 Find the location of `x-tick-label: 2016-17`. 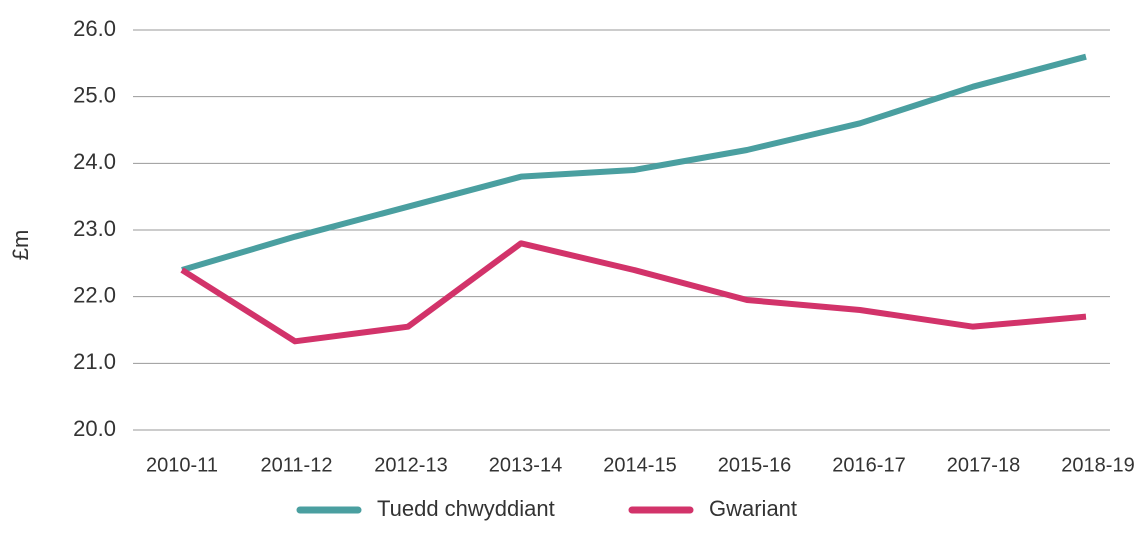

x-tick-label: 2016-17 is located at coordinates (868, 465).